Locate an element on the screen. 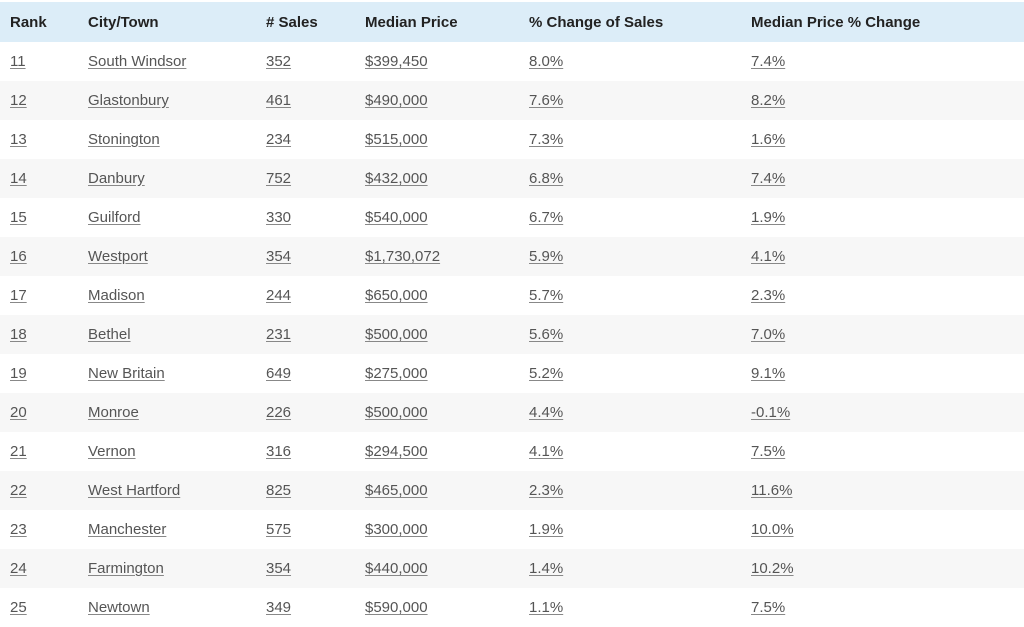 The width and height of the screenshot is (1024, 627). cell-link: $294,500 is located at coordinates (396, 451).